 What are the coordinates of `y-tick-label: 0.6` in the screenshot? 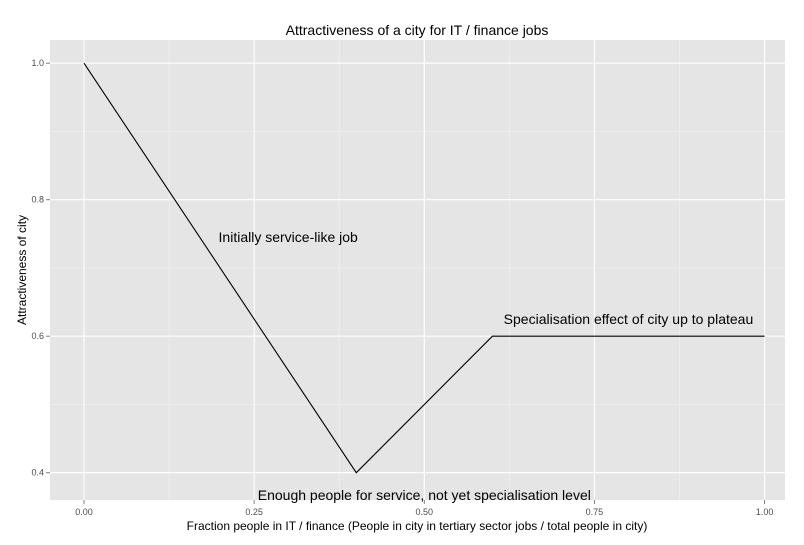 It's located at (37, 336).